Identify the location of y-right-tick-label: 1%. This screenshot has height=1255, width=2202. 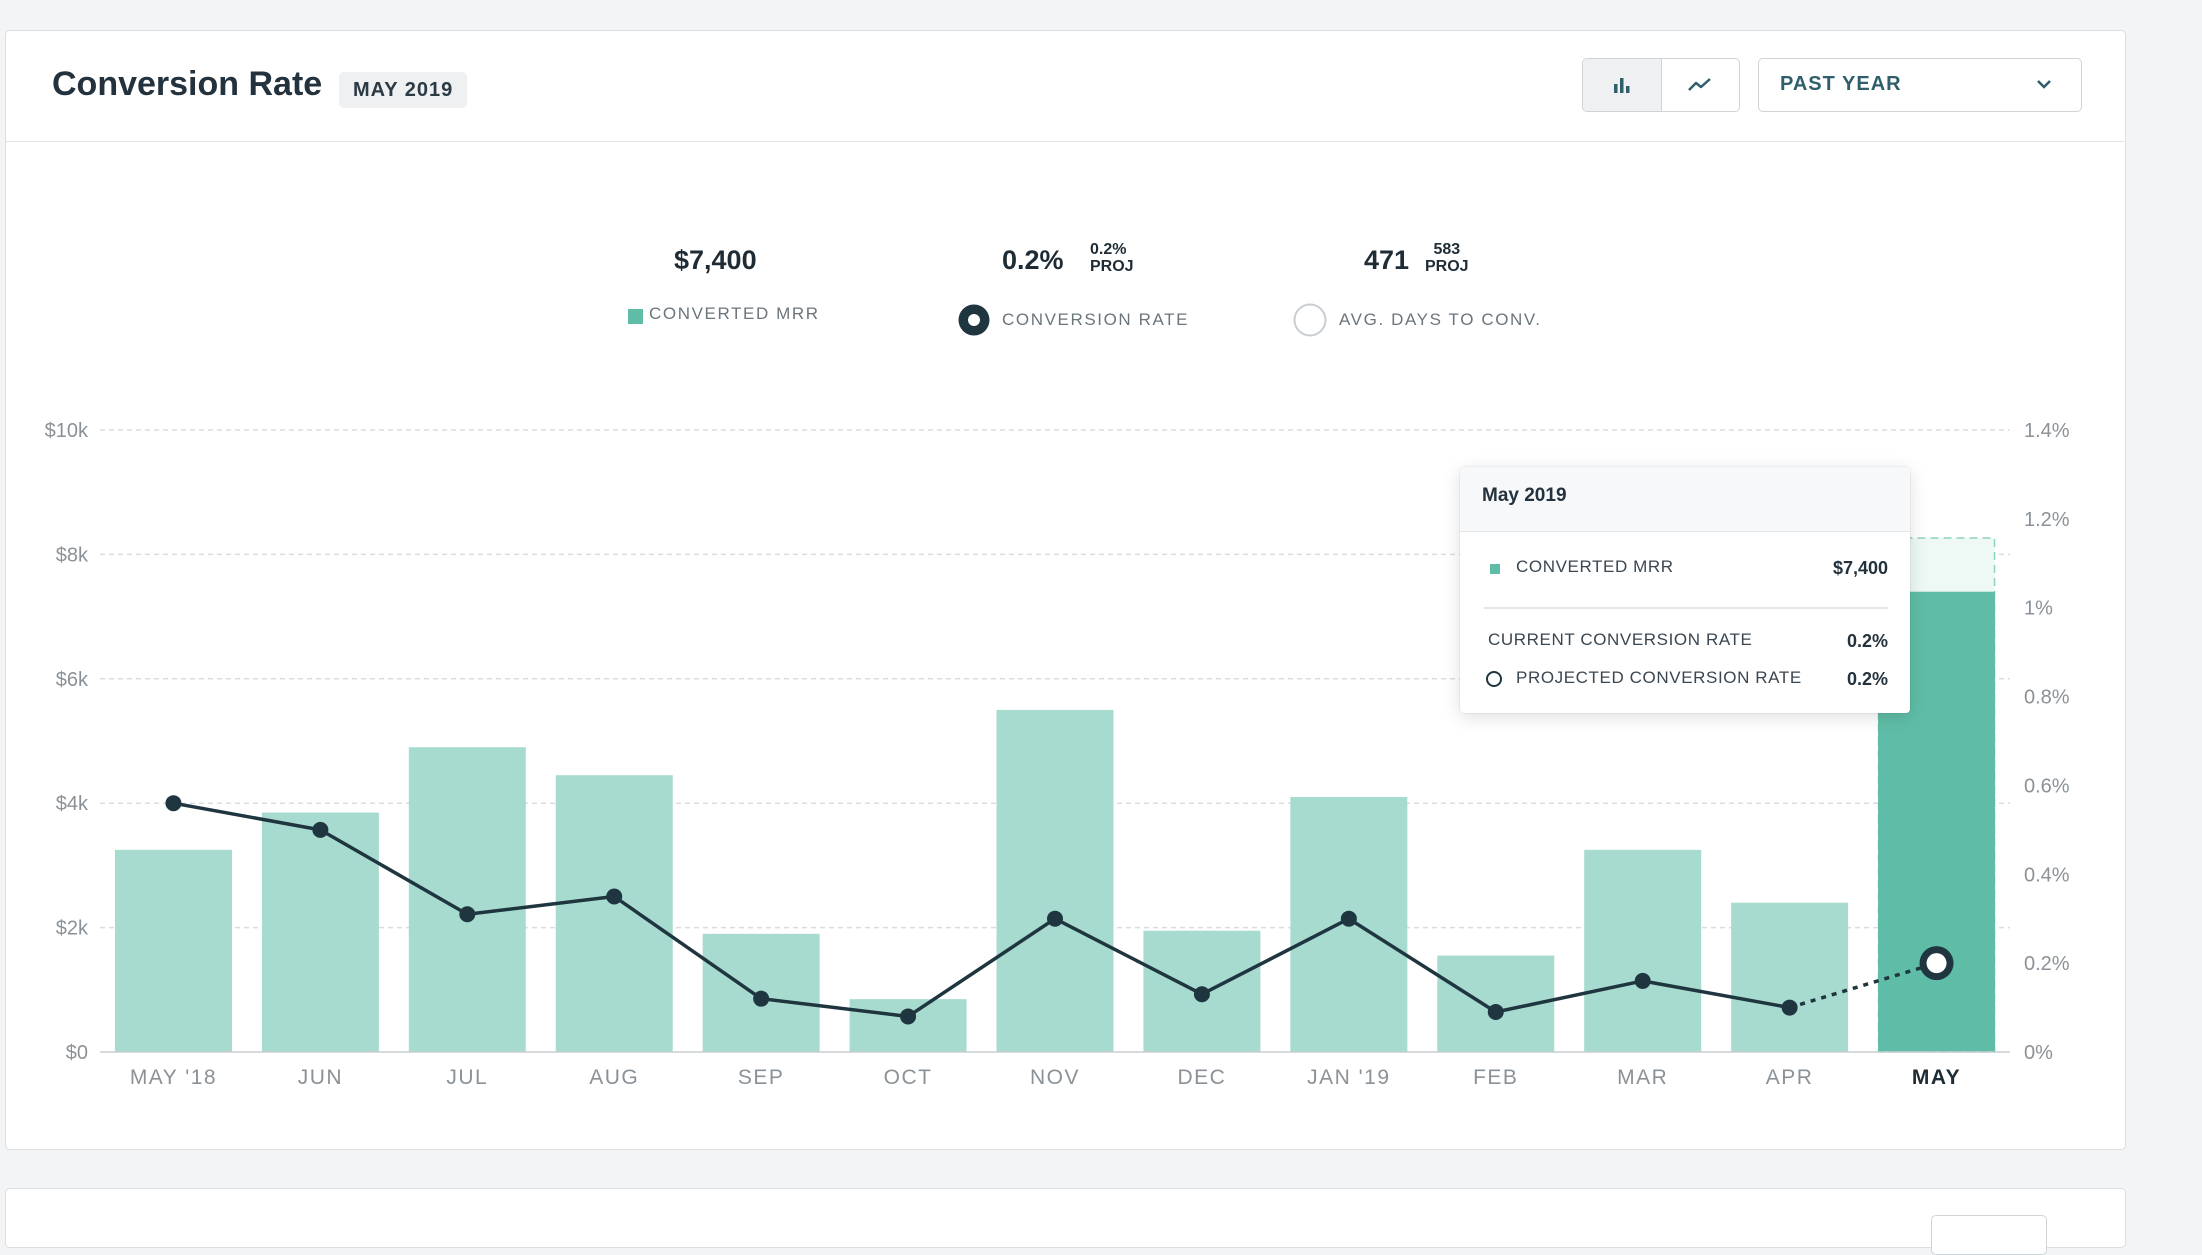
(2038, 609).